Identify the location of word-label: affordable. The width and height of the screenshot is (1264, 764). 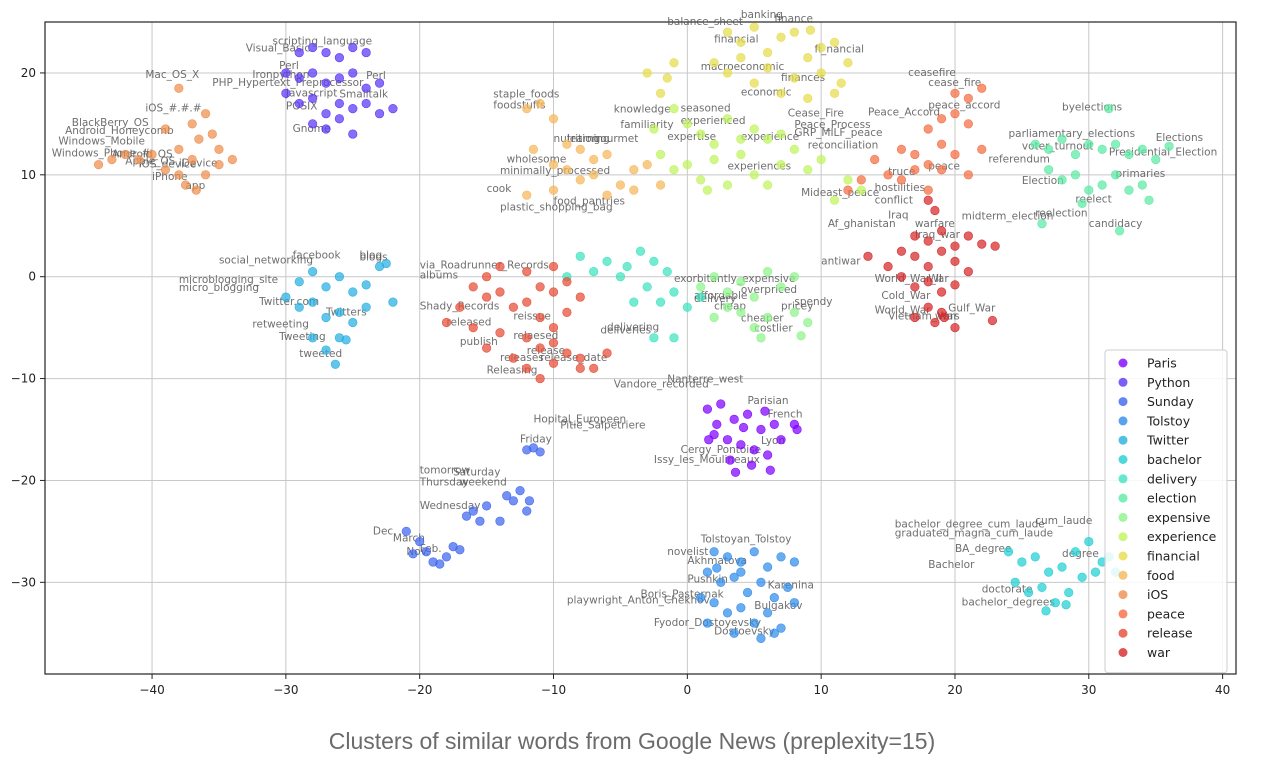
(720, 296).